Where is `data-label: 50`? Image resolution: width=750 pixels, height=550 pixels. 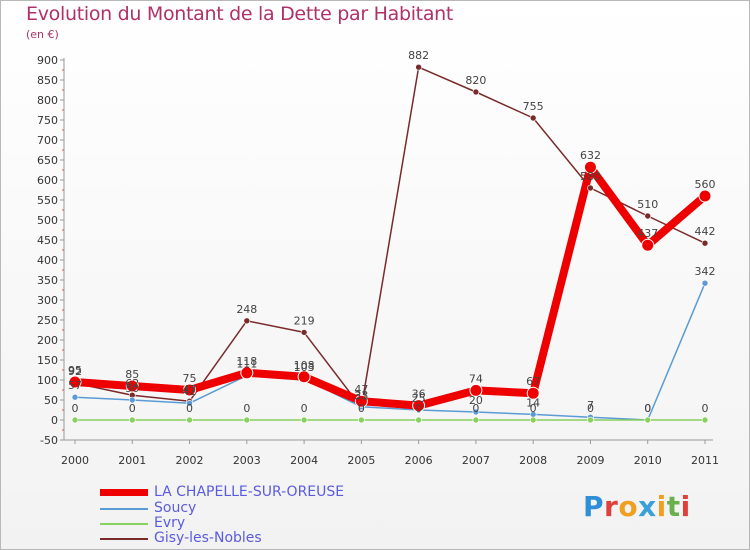
data-label: 50 is located at coordinates (132, 388).